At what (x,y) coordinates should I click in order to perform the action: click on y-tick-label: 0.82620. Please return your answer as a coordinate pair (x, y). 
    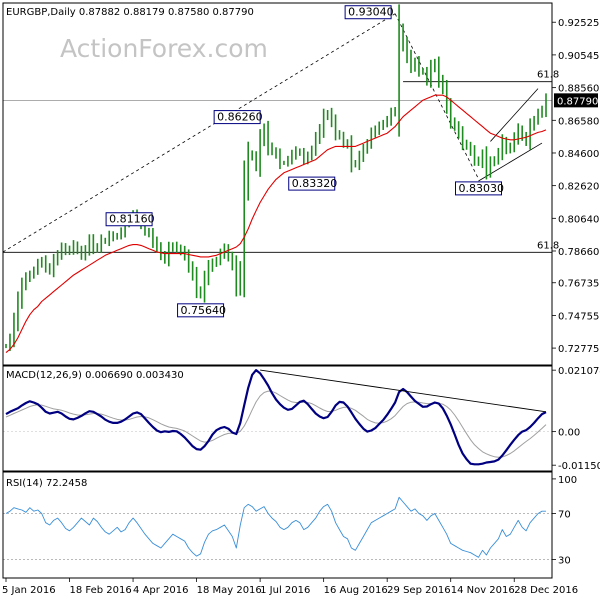
    Looking at the image, I should click on (578, 187).